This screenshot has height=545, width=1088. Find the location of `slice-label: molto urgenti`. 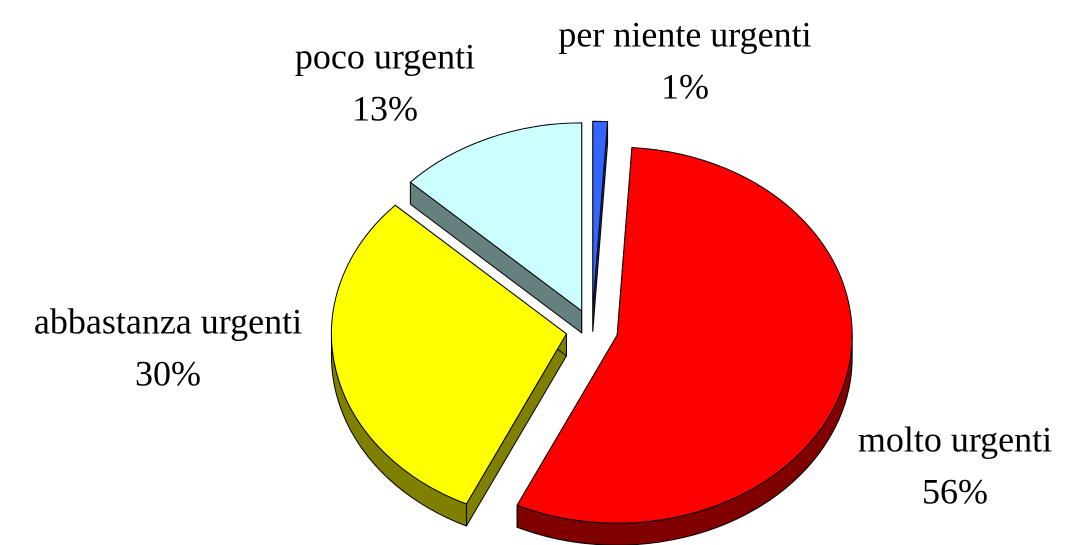

slice-label: molto urgenti is located at coordinates (955, 439).